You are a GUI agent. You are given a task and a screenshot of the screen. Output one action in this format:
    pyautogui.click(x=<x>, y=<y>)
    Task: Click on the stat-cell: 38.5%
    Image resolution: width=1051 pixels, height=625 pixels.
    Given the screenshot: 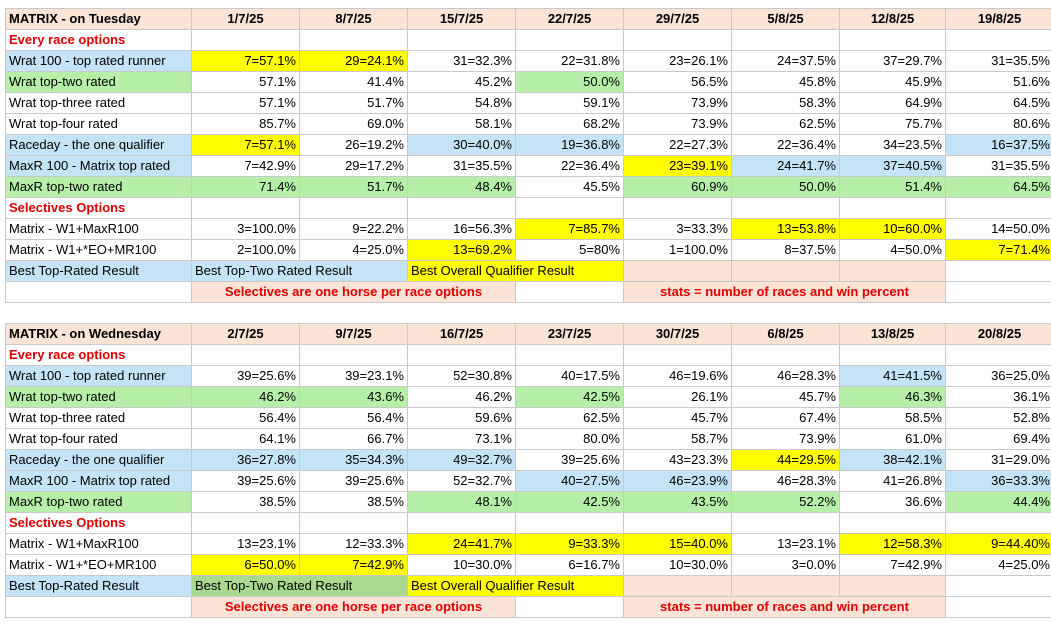 What is the action you would take?
    pyautogui.click(x=245, y=502)
    